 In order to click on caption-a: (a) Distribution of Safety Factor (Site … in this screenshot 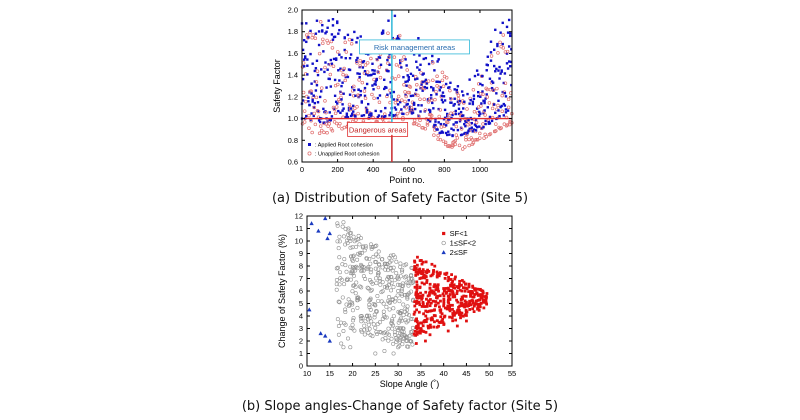, I will do `click(400, 198)`.